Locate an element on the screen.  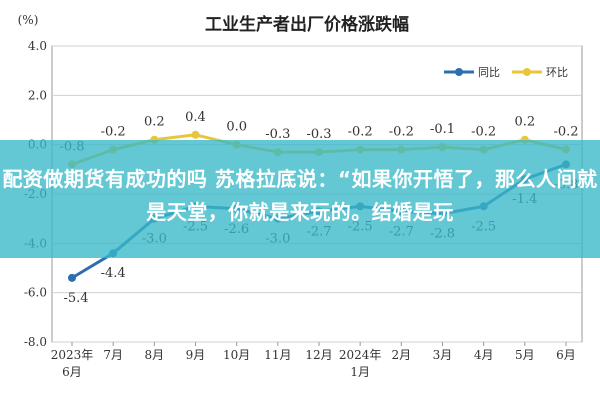
x-tick-label: 10月 is located at coordinates (236, 355).